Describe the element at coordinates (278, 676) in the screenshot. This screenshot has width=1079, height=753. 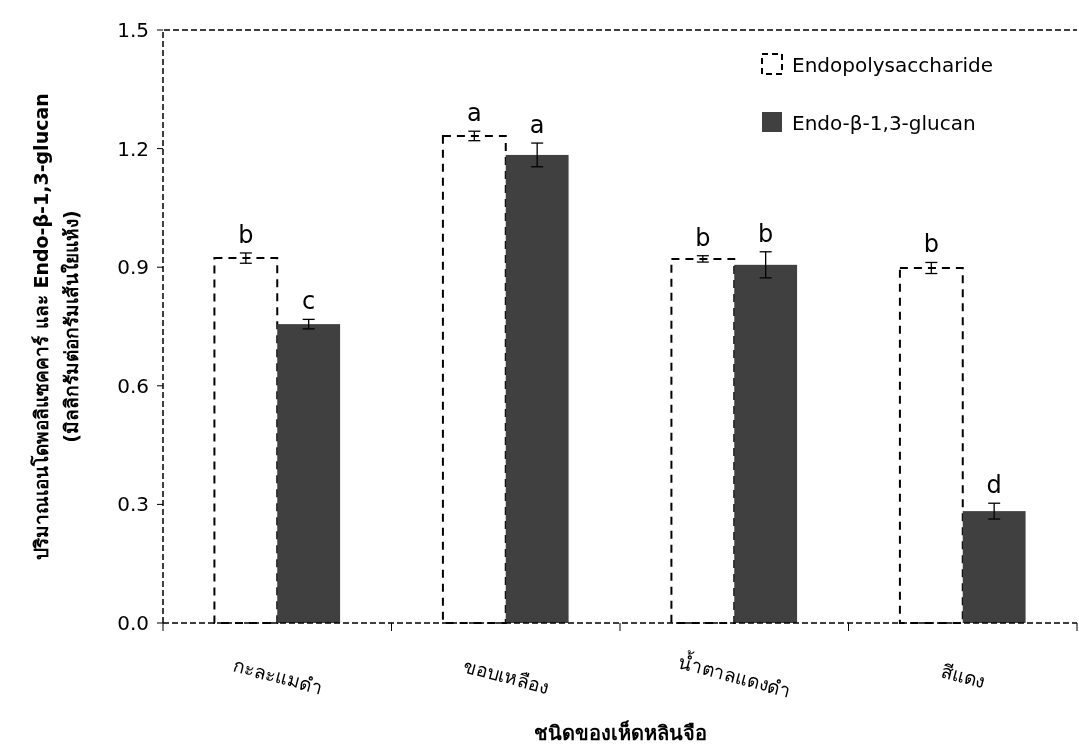
I see `x-tick-label: กะละแมดำ` at that location.